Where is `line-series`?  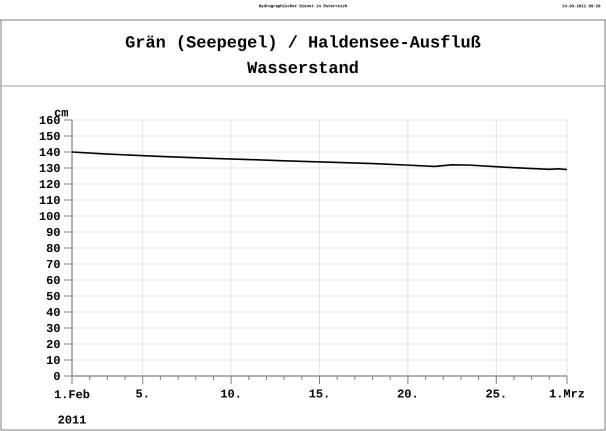
line-series is located at coordinates (319, 160).